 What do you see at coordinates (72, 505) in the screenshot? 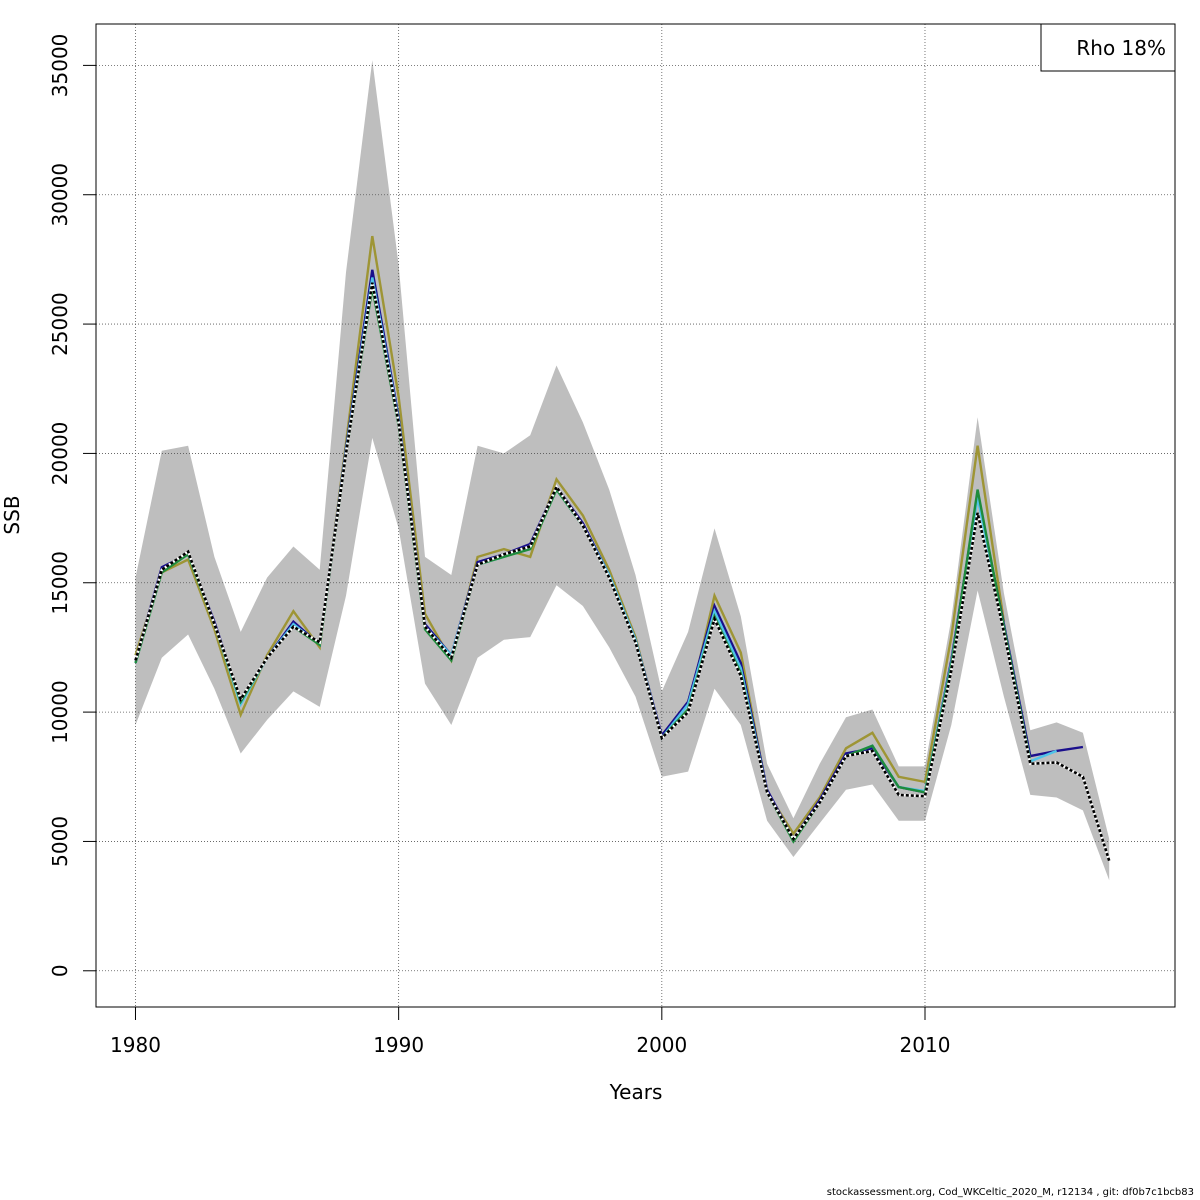
I see `y-axis: 0 5000 10000 15000 20000 25000 30000 35000` at bounding box center [72, 505].